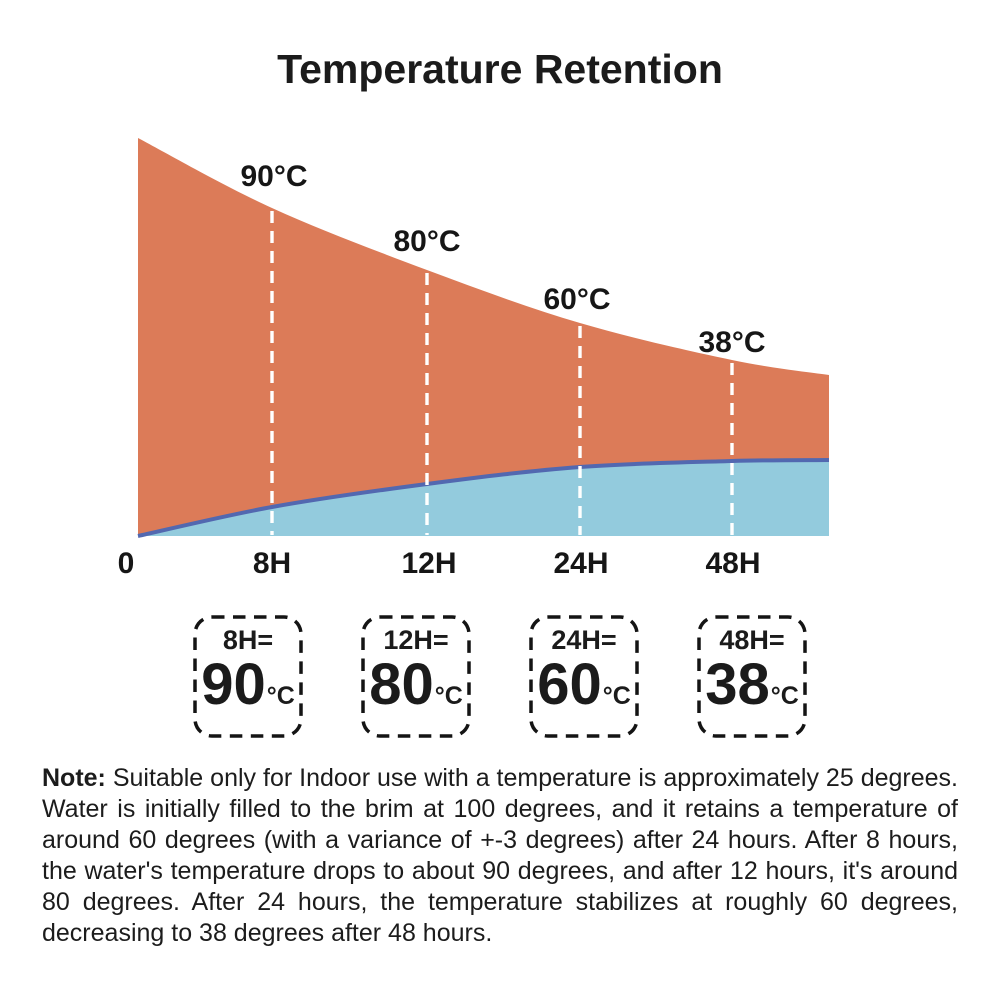 The height and width of the screenshot is (1000, 1000). Describe the element at coordinates (426, 241) in the screenshot. I see `curve-temp-label-12h: 80°C` at that location.